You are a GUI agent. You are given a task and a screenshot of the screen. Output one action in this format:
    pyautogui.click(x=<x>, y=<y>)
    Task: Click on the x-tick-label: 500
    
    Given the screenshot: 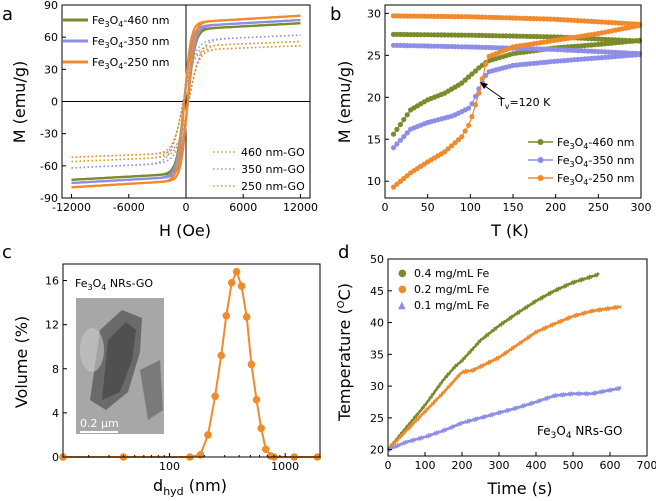 What is the action you would take?
    pyautogui.click(x=573, y=465)
    